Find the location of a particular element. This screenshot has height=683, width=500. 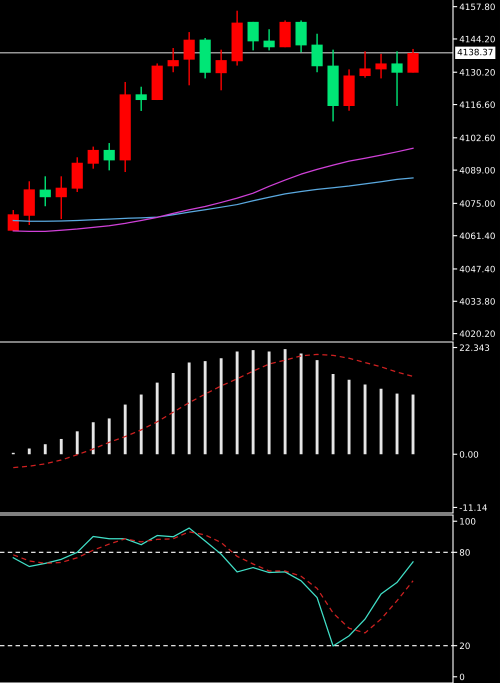

y-tick-label: -11.14 is located at coordinates (473, 507).